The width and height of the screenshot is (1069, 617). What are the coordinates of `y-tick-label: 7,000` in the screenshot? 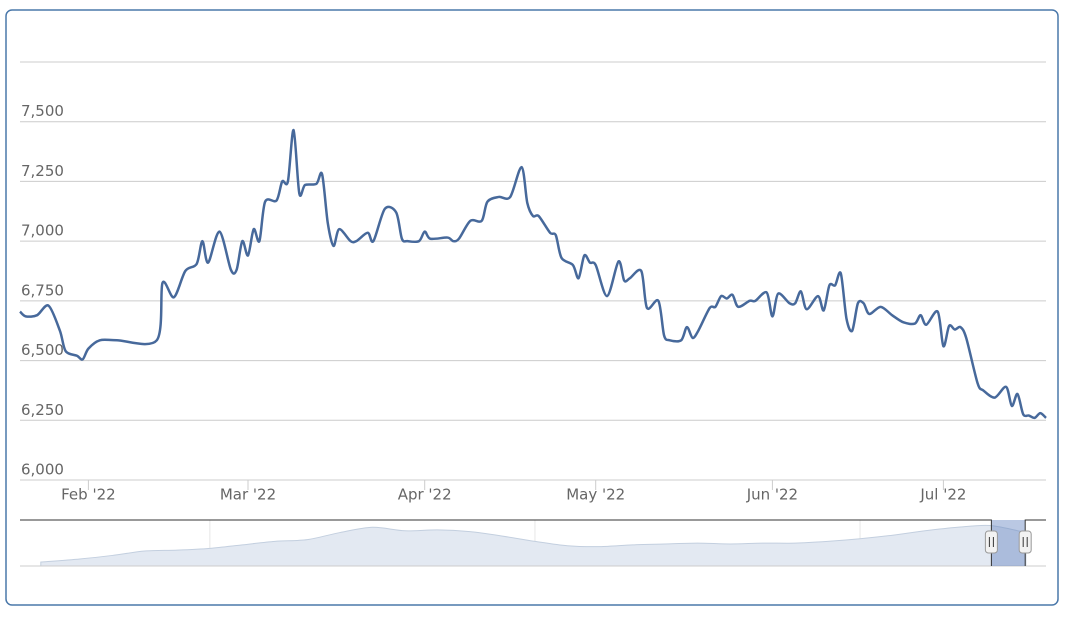 It's located at (42, 231).